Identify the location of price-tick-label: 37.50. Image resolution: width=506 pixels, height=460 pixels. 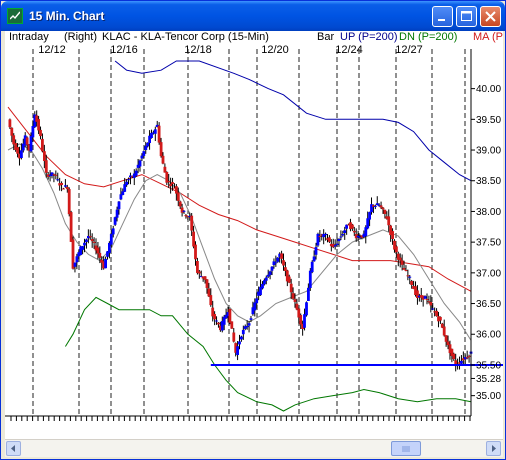
(488, 243).